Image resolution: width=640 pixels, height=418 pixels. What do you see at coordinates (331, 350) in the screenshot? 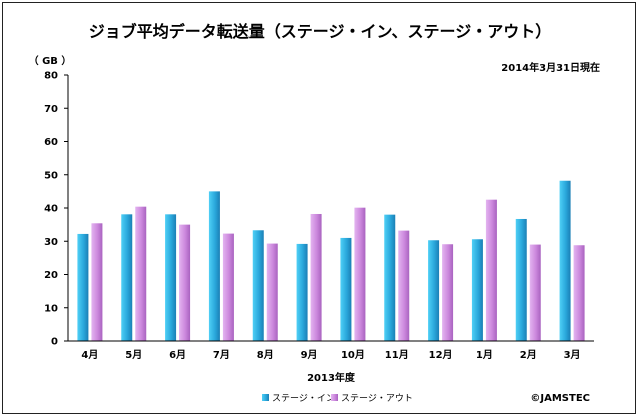
I see `x-axis: 4月 5月 6月 7月 8月 9月 10月 11月 12月 1月 2月 3月` at bounding box center [331, 350].